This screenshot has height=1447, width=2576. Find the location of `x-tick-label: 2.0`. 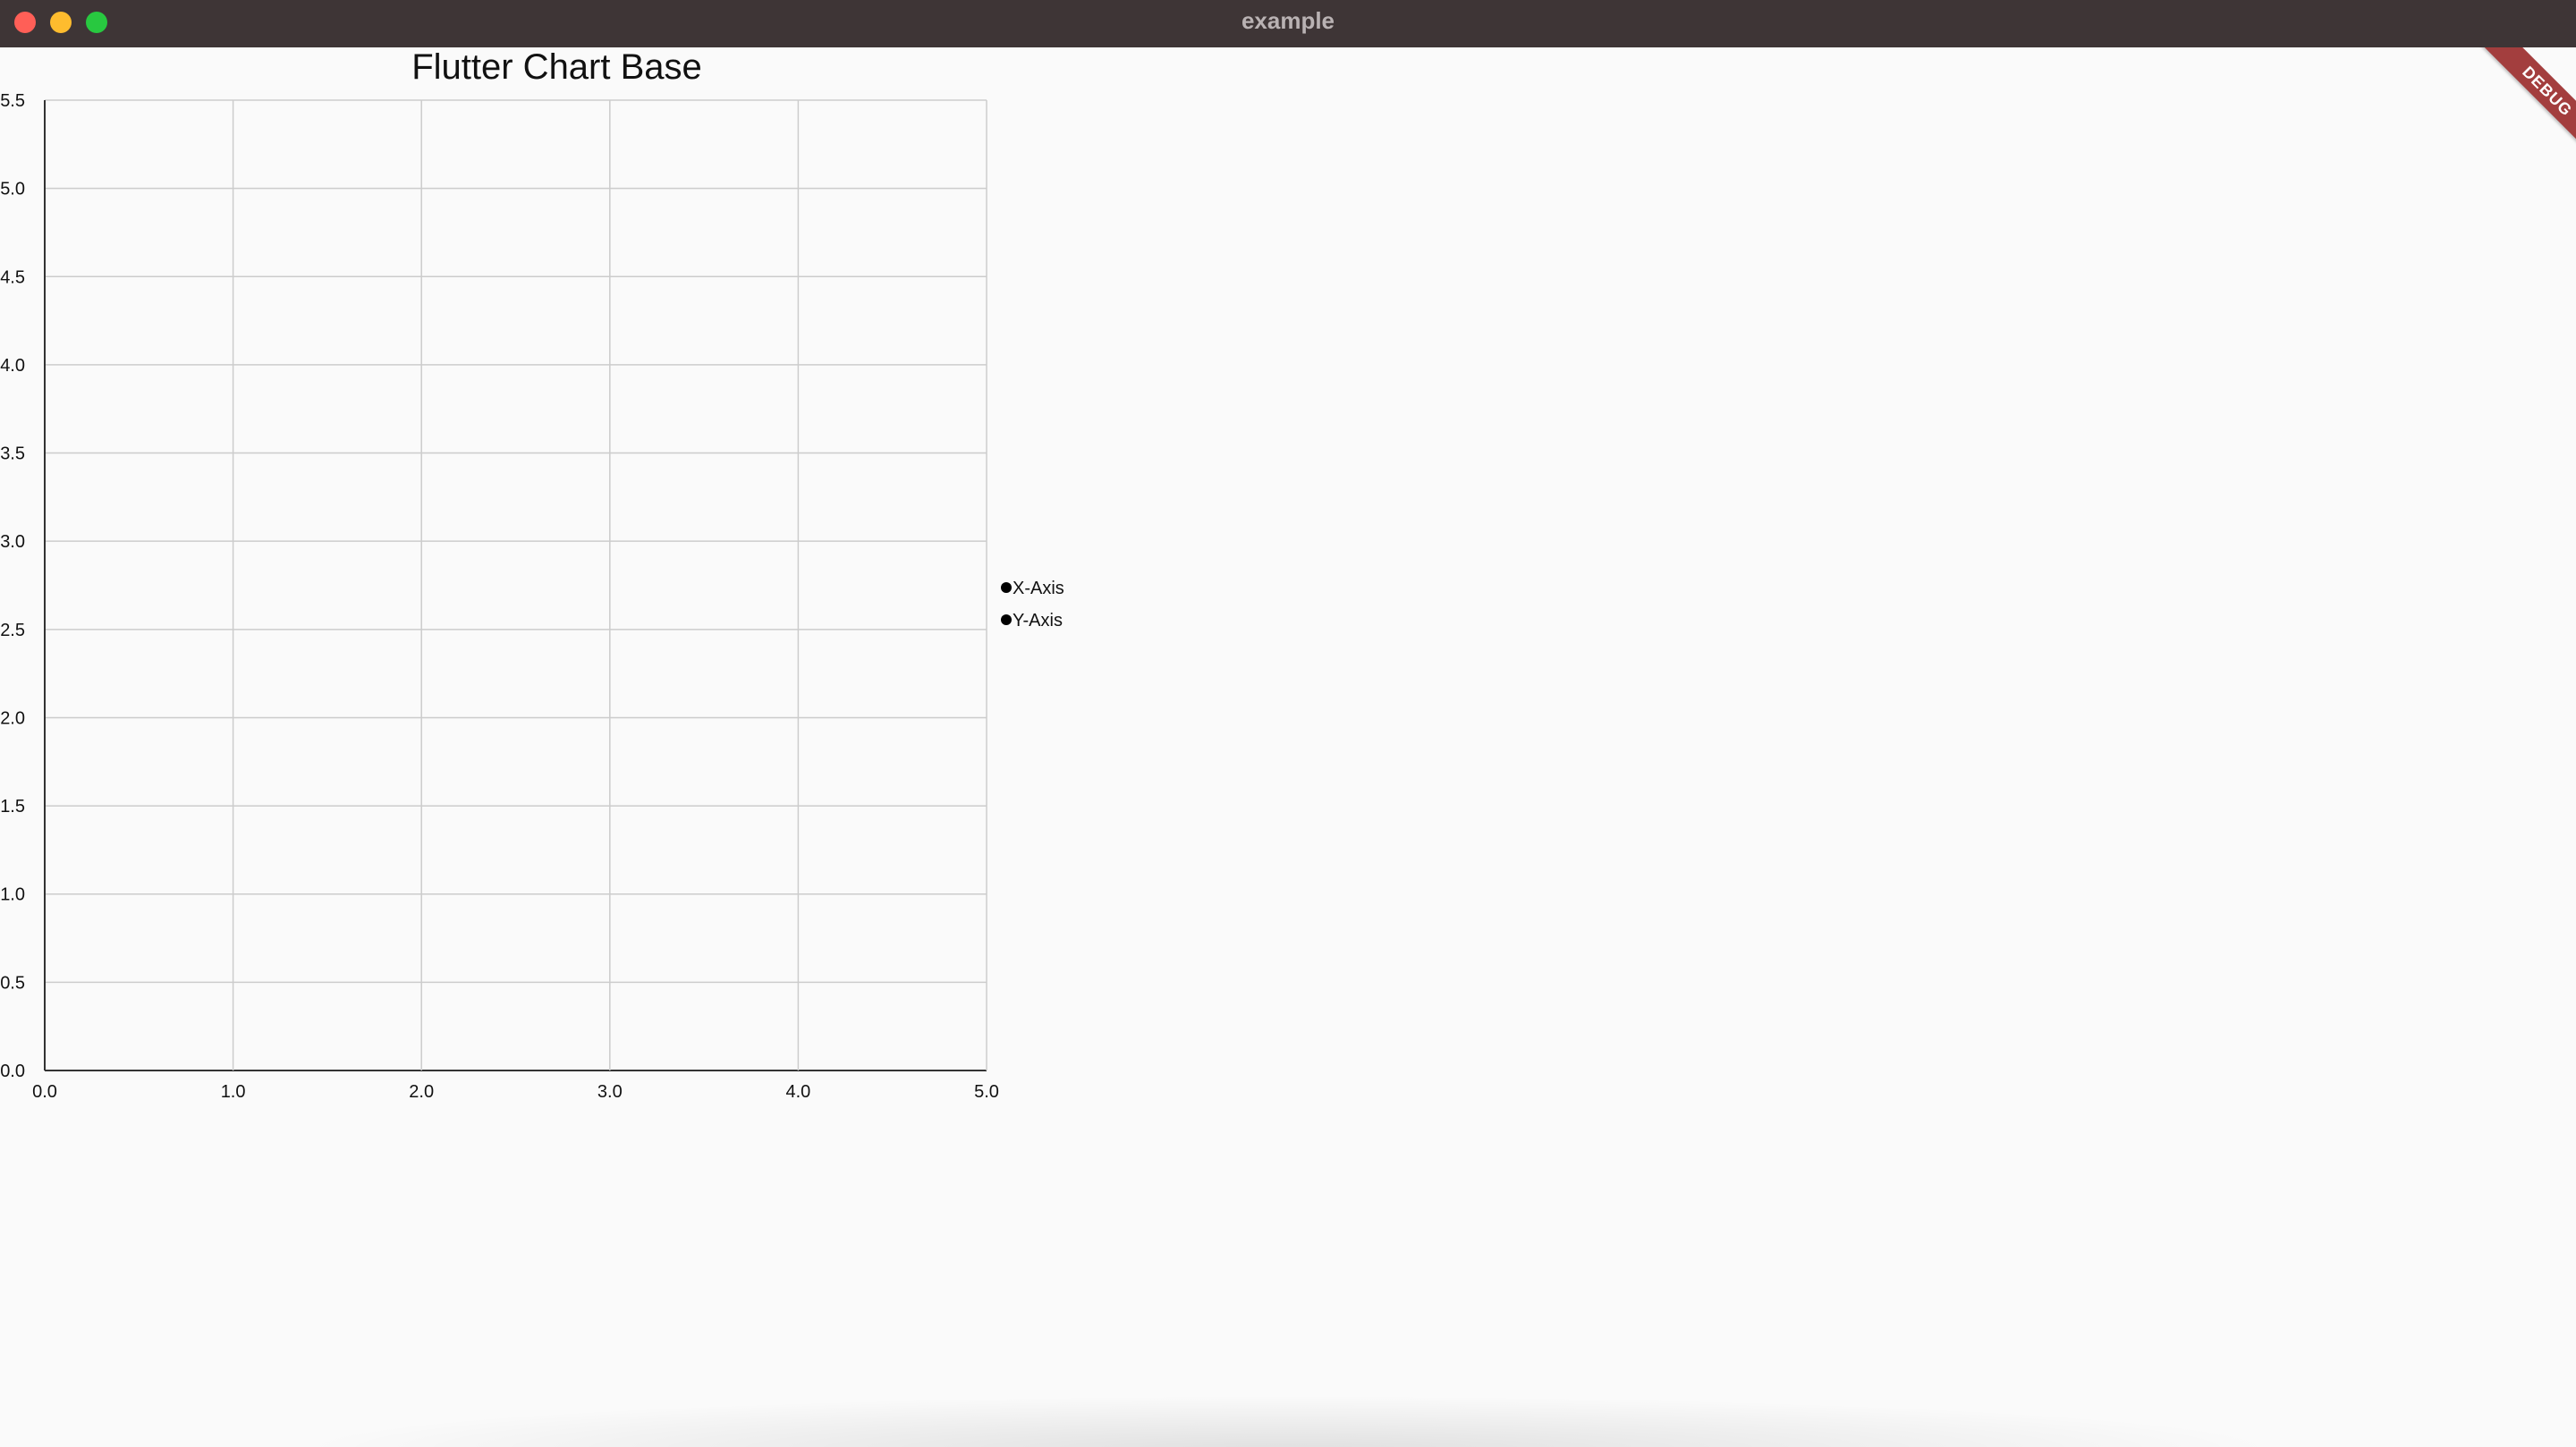

x-tick-label: 2.0 is located at coordinates (421, 1092).